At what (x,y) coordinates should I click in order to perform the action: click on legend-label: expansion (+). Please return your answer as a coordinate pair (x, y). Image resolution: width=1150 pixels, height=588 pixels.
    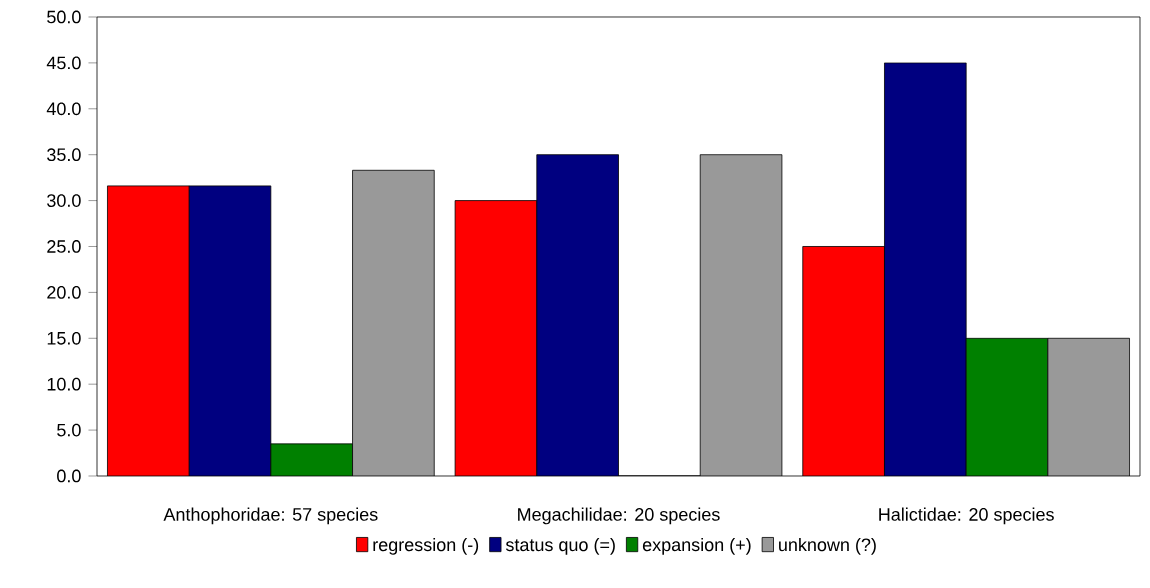
    Looking at the image, I should click on (696, 546).